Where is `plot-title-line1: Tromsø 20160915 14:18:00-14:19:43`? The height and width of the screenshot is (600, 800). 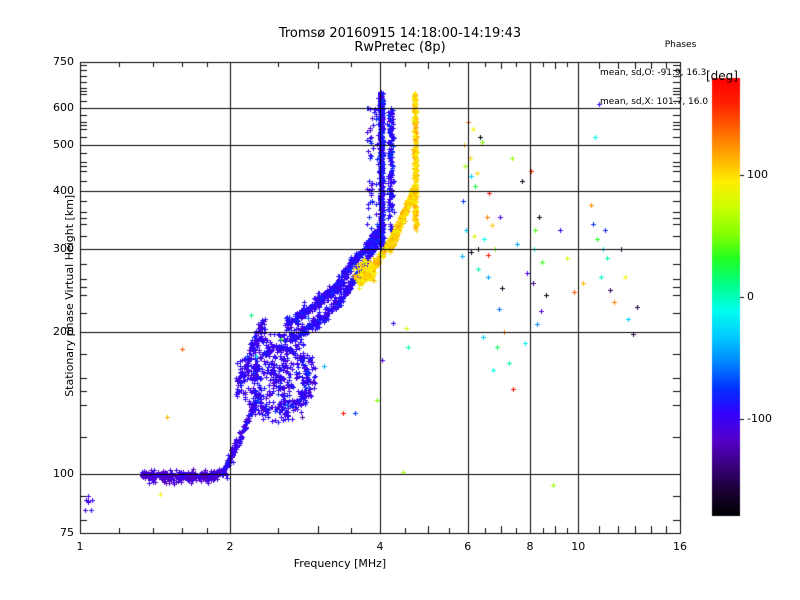
plot-title-line1: Tromsø 20160915 14:18:00-14:19:43 is located at coordinates (400, 33).